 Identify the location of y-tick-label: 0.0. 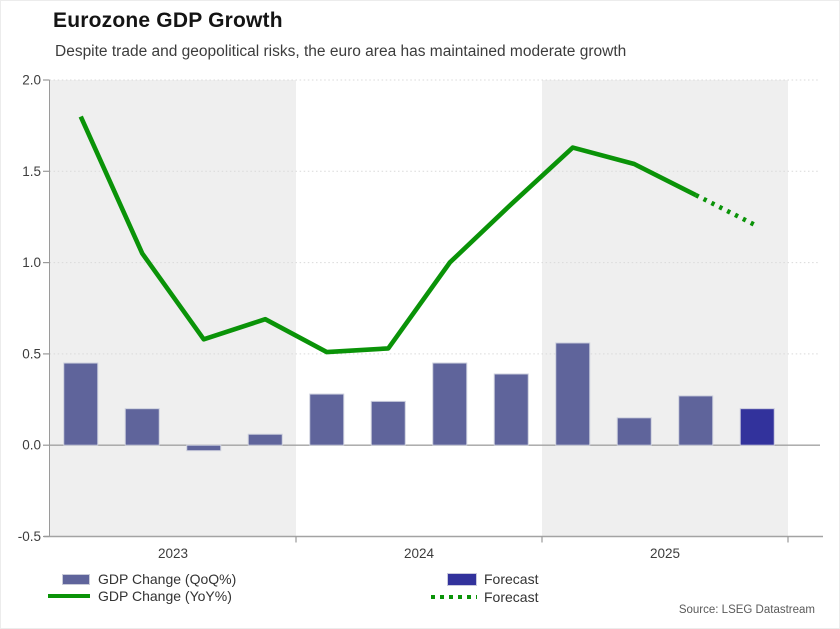
(31, 445).